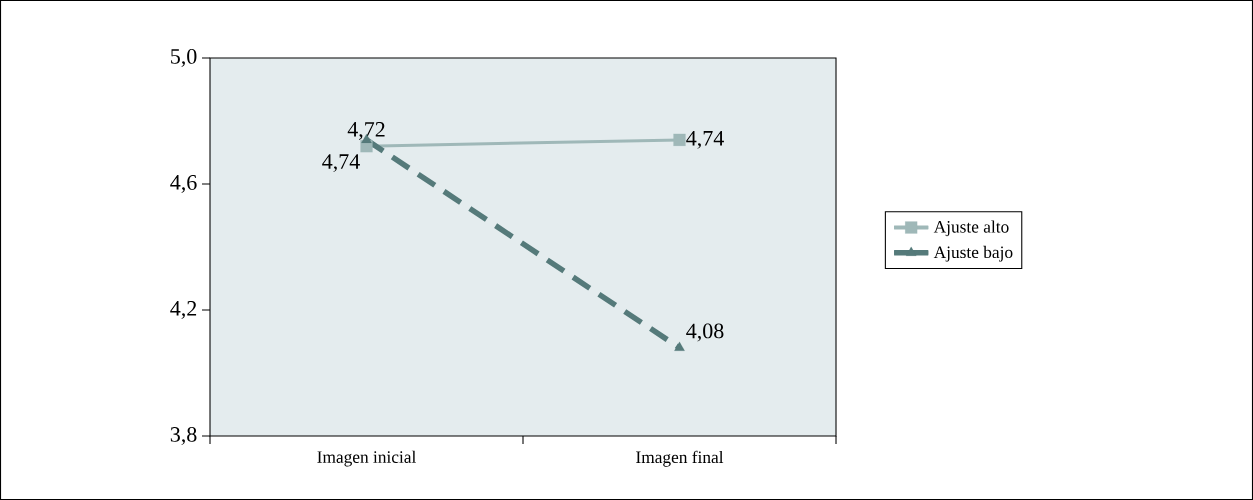  Describe the element at coordinates (183, 310) in the screenshot. I see `y-tick-label: 4,2` at that location.